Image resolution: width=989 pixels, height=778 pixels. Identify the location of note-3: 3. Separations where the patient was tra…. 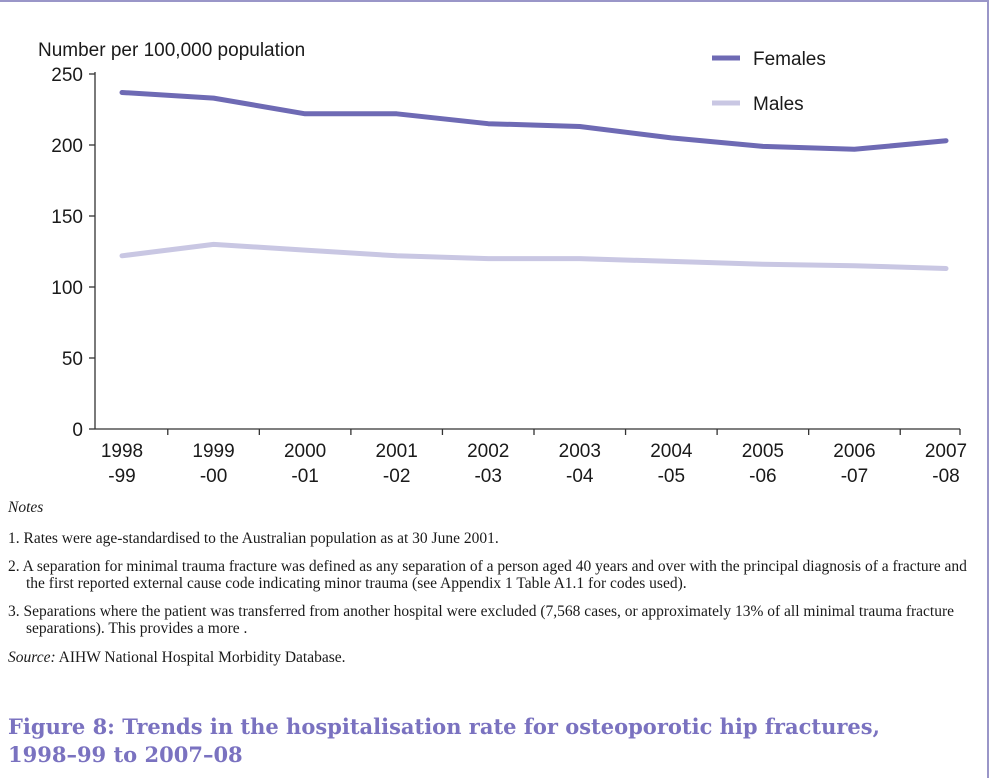
(481, 620).